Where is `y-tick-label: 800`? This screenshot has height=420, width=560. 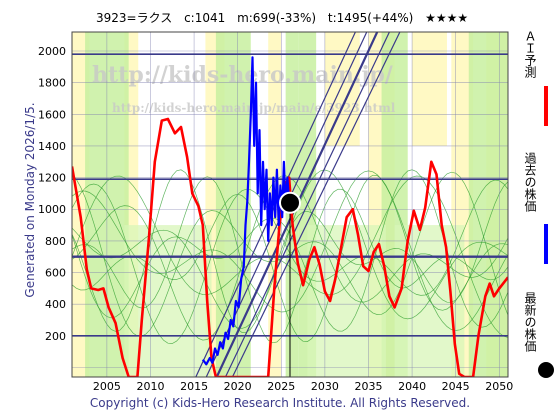 y-tick-label: 800 is located at coordinates (55, 241).